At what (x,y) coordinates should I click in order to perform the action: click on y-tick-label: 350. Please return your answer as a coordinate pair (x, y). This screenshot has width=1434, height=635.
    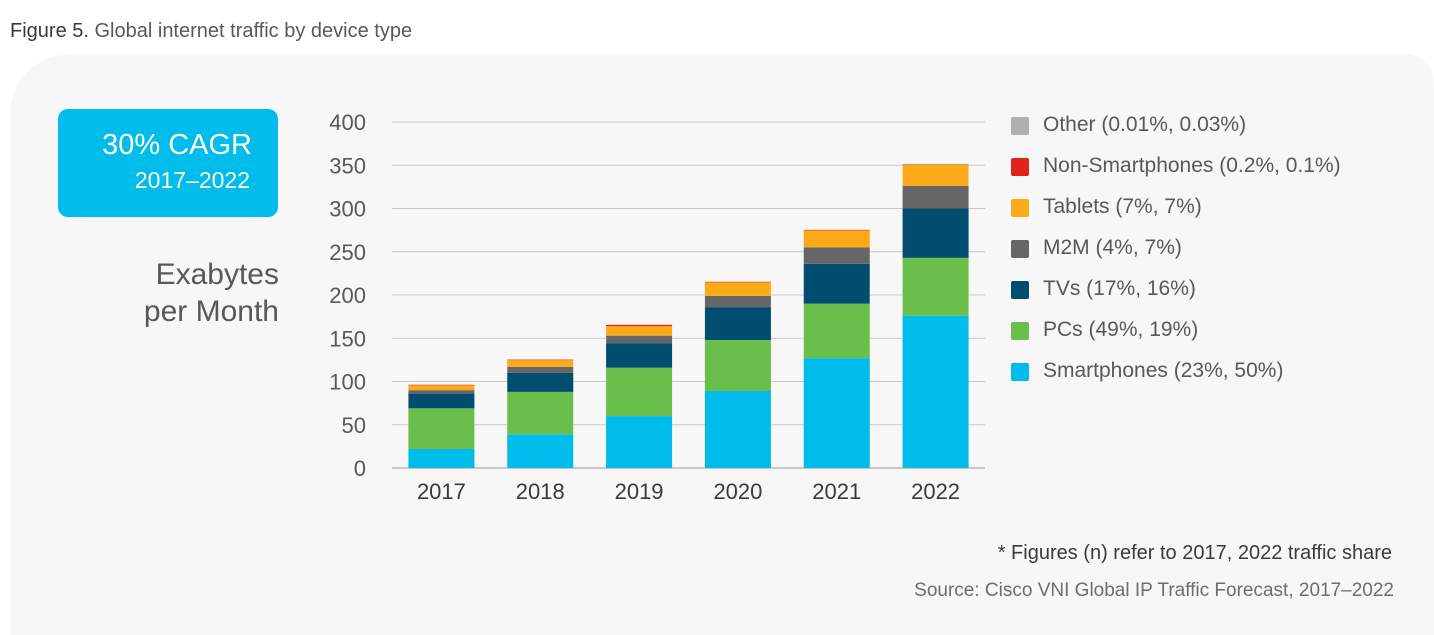
    Looking at the image, I should click on (347, 165).